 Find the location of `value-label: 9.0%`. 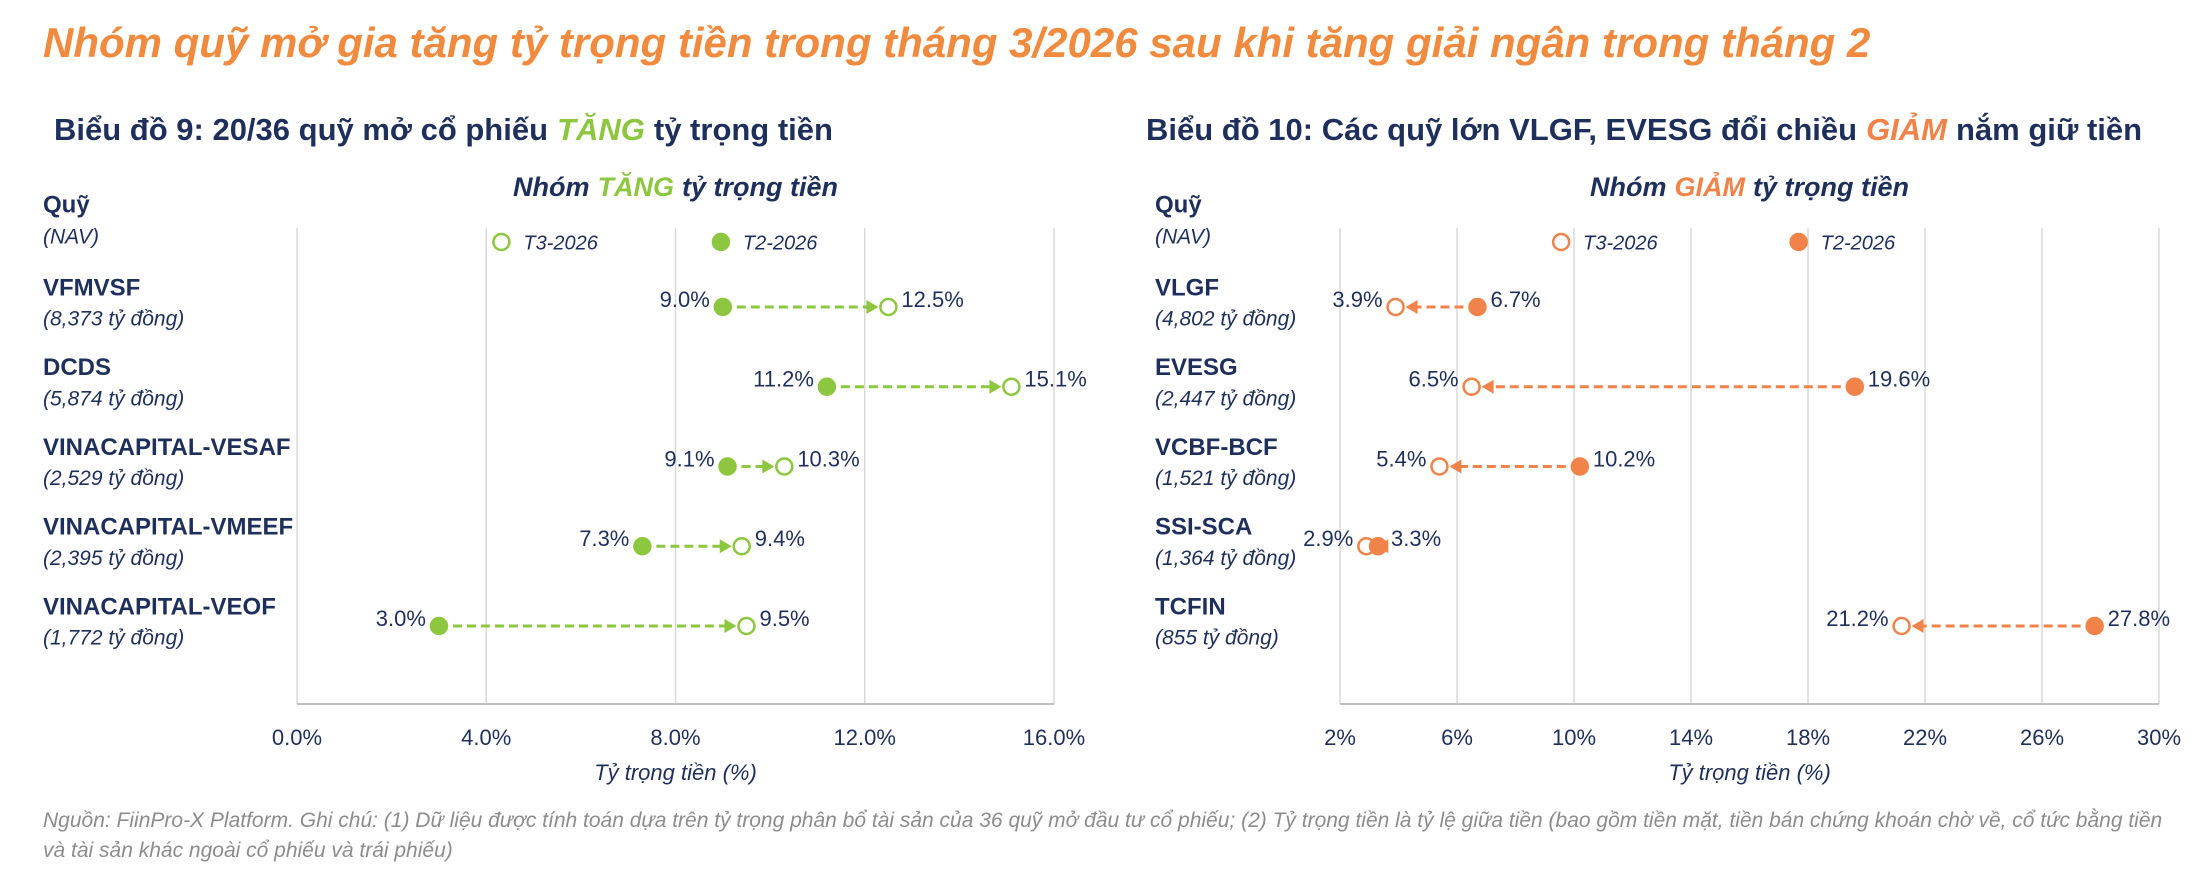

value-label: 9.0% is located at coordinates (685, 299).